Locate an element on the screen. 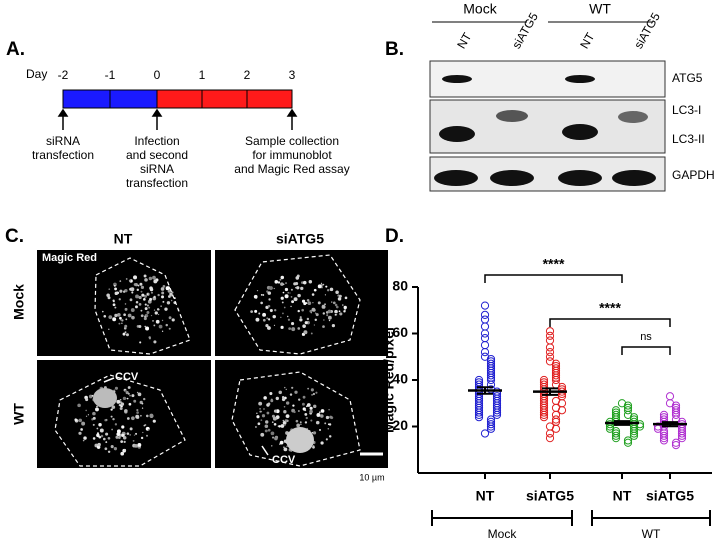  row-label: LC3-I is located at coordinates (686, 110).